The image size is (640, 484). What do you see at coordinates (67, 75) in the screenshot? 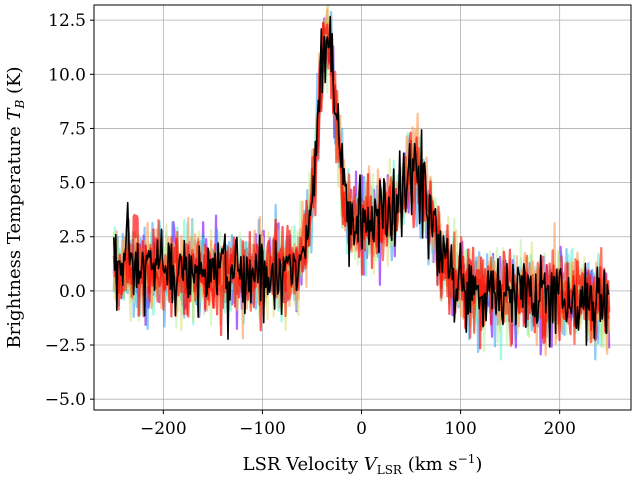
I see `y-tick-label: 10.0` at bounding box center [67, 75].